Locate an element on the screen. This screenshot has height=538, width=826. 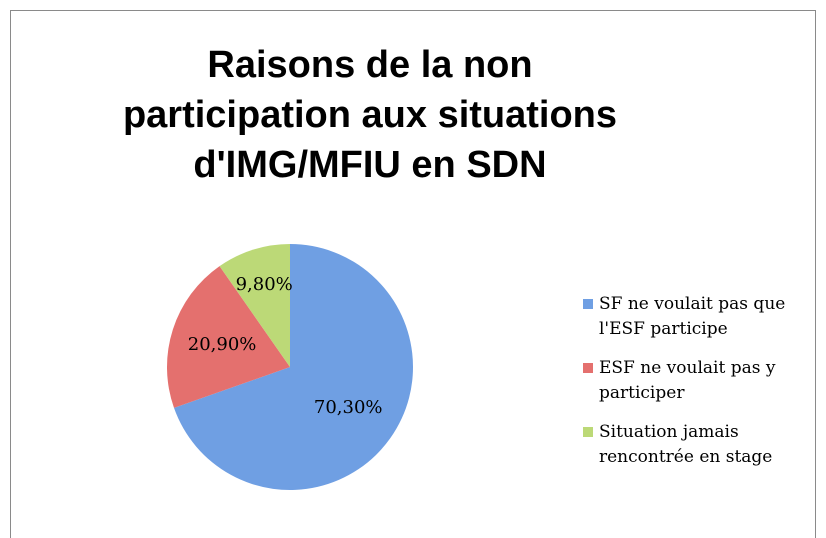
legend-label: ESF ne voulait pas y participer is located at coordinates (687, 380).